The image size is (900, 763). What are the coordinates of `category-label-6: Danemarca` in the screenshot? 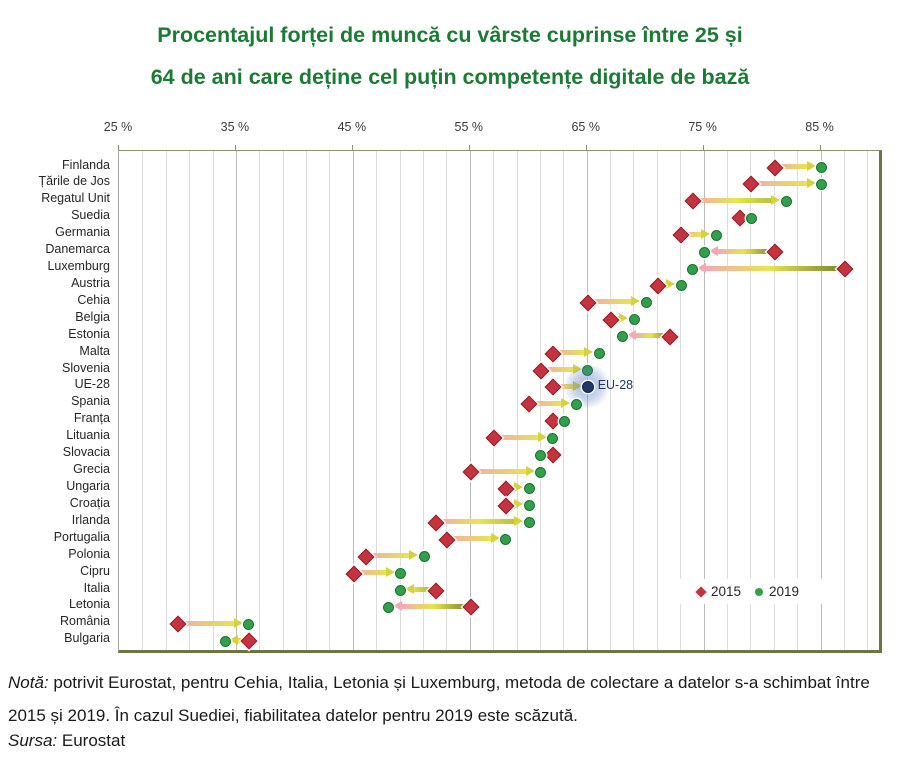 It's located at (77, 249).